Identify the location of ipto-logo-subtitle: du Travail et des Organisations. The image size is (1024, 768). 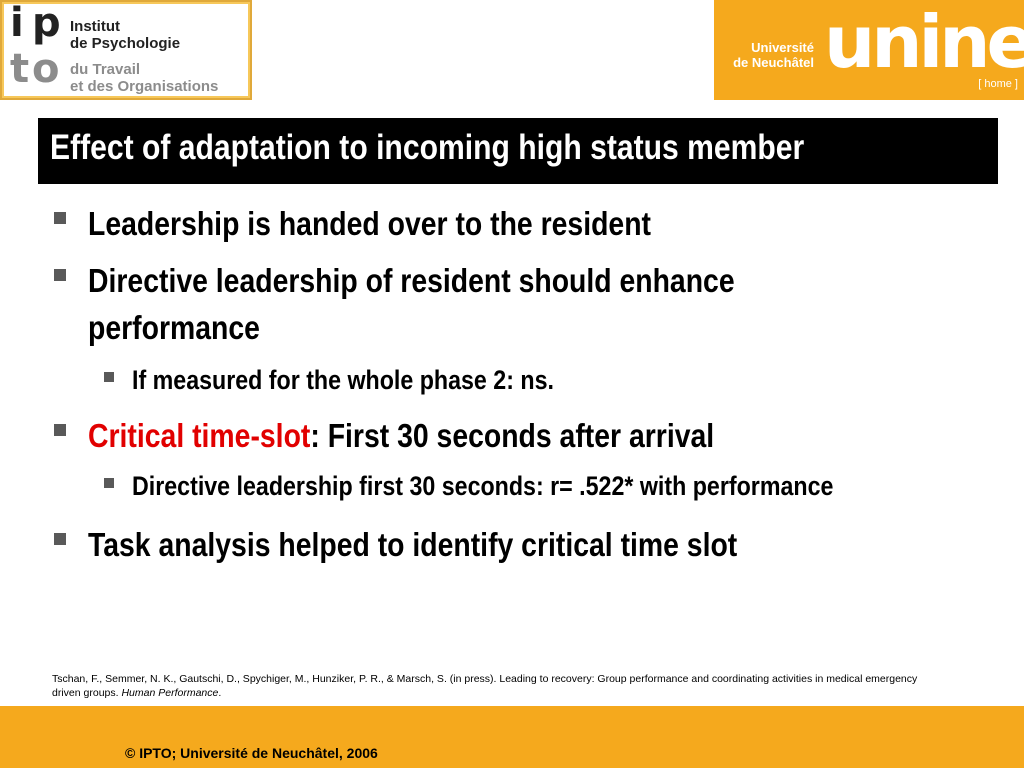
(144, 78).